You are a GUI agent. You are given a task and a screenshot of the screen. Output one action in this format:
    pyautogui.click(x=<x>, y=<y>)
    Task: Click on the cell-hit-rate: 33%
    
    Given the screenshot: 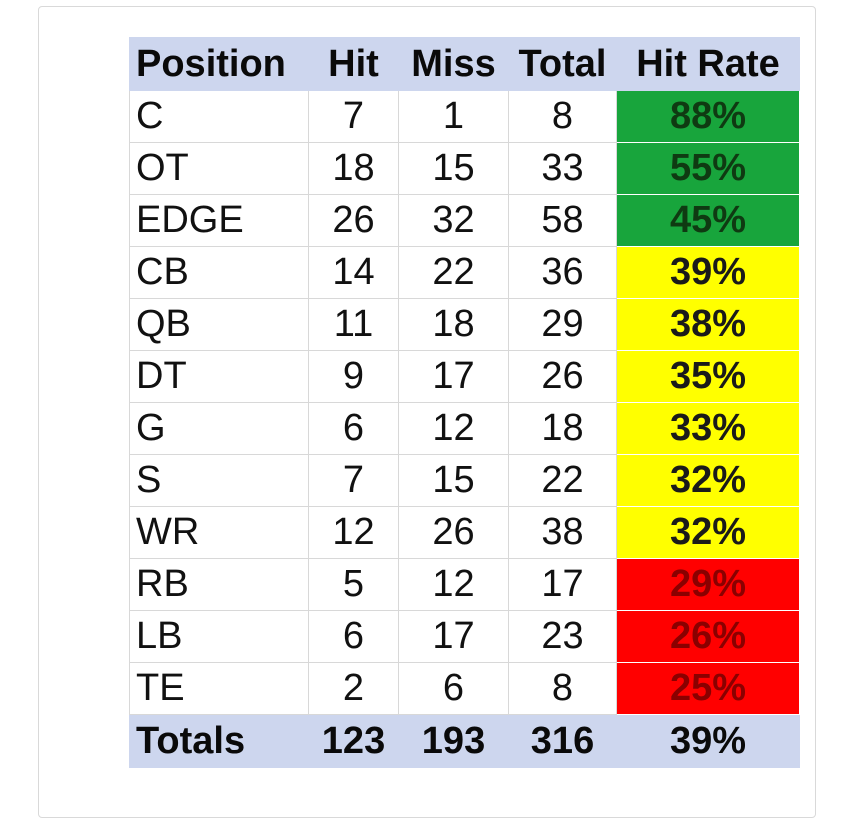 What is the action you would take?
    pyautogui.click(x=708, y=428)
    